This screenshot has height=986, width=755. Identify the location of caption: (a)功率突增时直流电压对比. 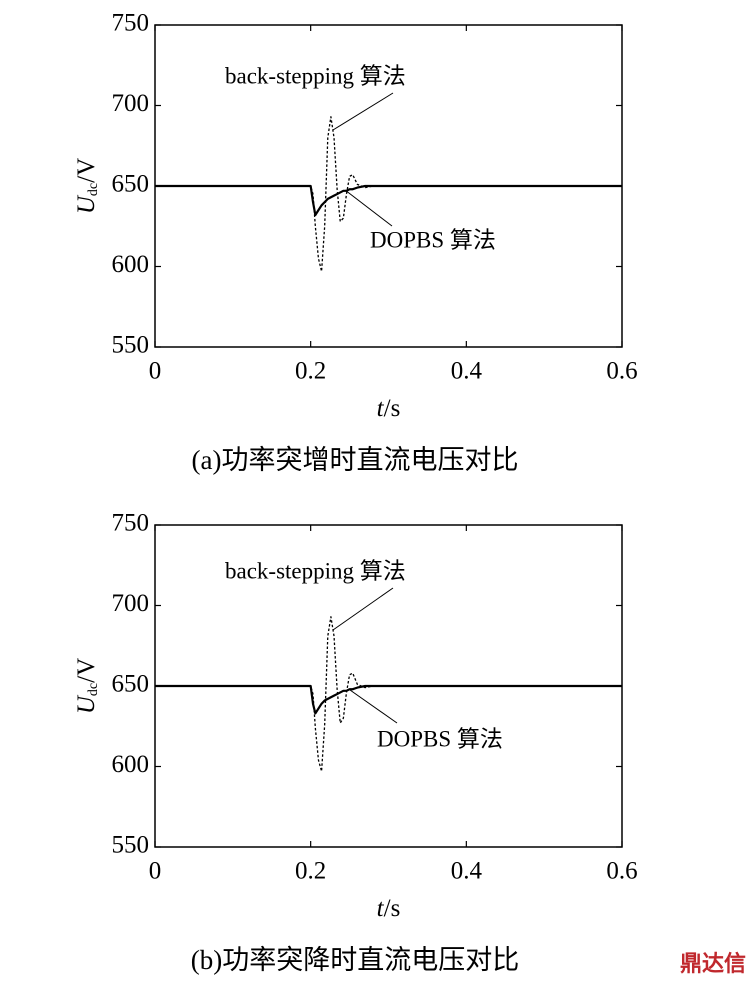
(355, 460).